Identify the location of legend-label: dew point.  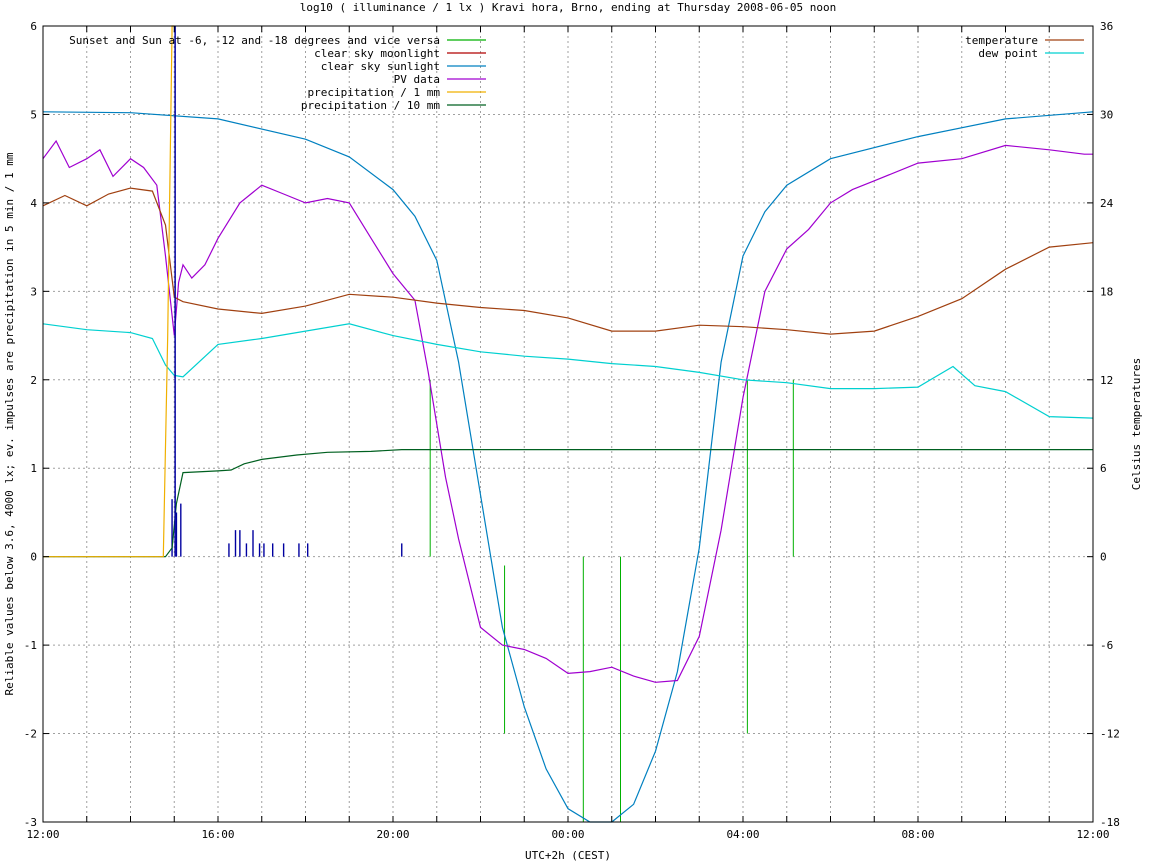
(1008, 53).